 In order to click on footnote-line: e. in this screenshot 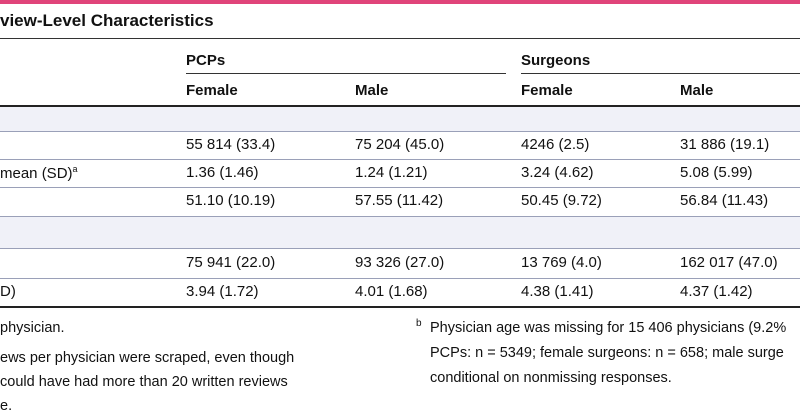, I will do `click(6, 406)`.